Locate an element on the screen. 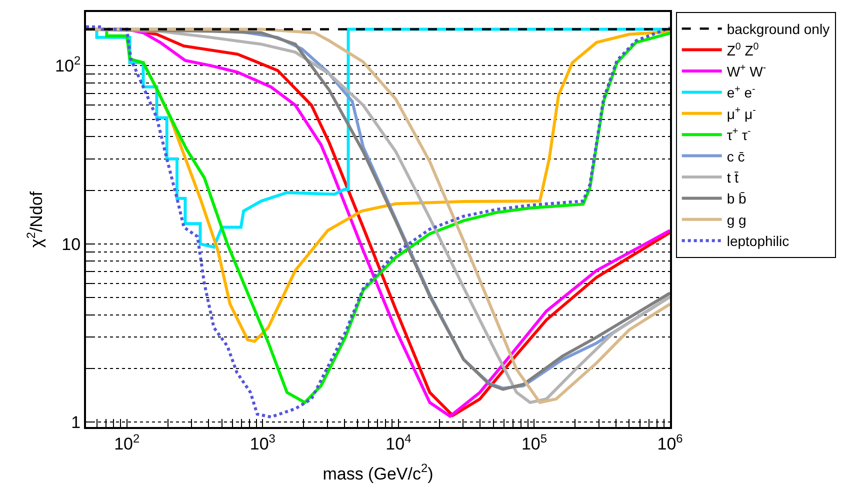 This screenshot has width=846, height=491. legend-label: g g is located at coordinates (736, 220).